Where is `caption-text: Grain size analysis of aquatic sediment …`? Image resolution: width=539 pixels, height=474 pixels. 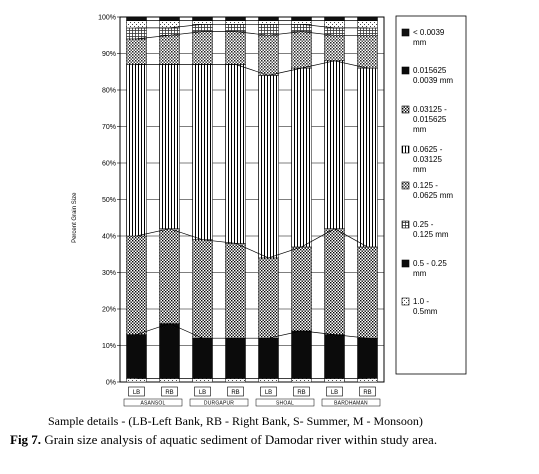
caption-text: Grain size analysis of aquatic sediment … is located at coordinates (239, 439).